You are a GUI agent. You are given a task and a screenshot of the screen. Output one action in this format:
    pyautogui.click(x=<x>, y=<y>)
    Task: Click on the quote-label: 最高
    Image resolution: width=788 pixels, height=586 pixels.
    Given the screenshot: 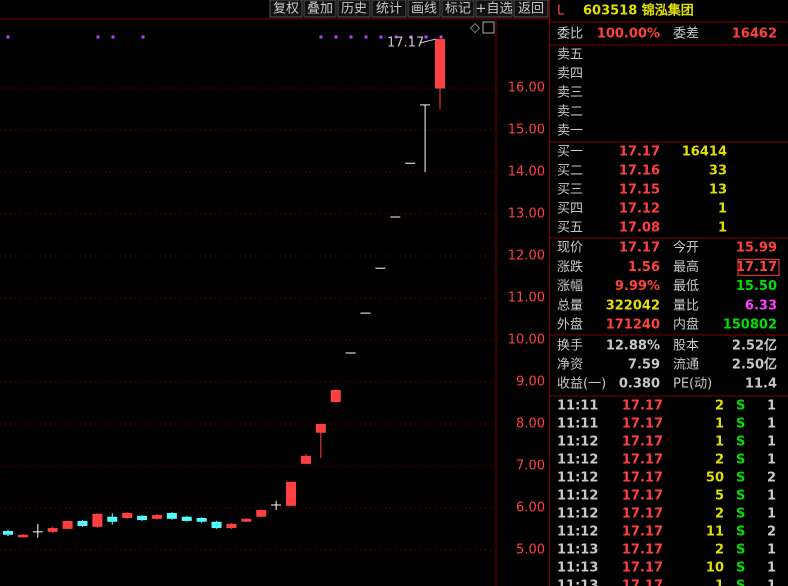 What is the action you would take?
    pyautogui.click(x=686, y=267)
    